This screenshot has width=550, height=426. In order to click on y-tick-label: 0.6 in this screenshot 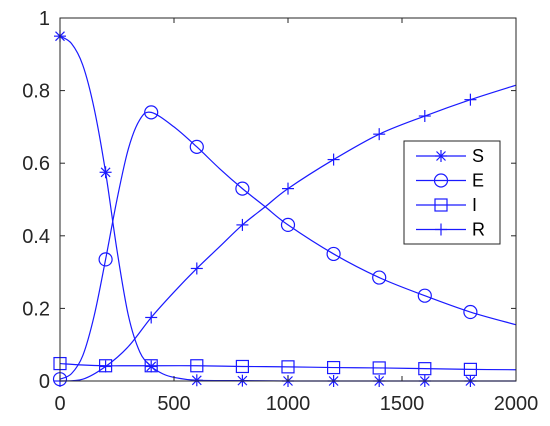, I will do `click(36, 164)`.